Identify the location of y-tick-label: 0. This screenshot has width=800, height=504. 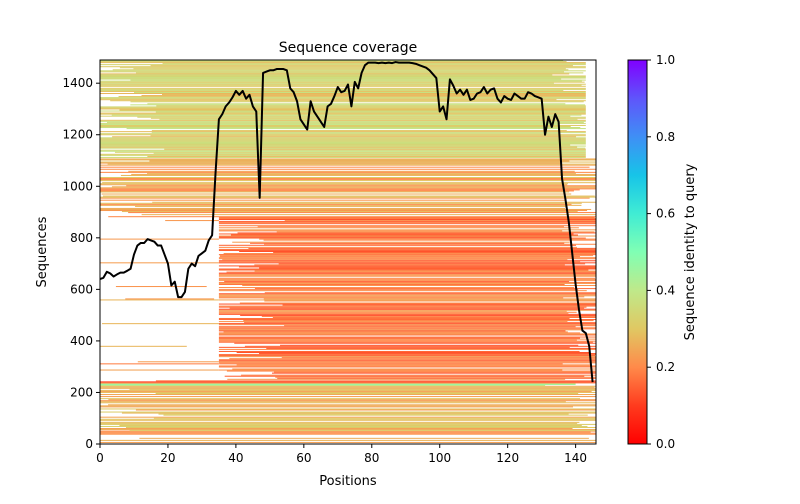
(89, 444).